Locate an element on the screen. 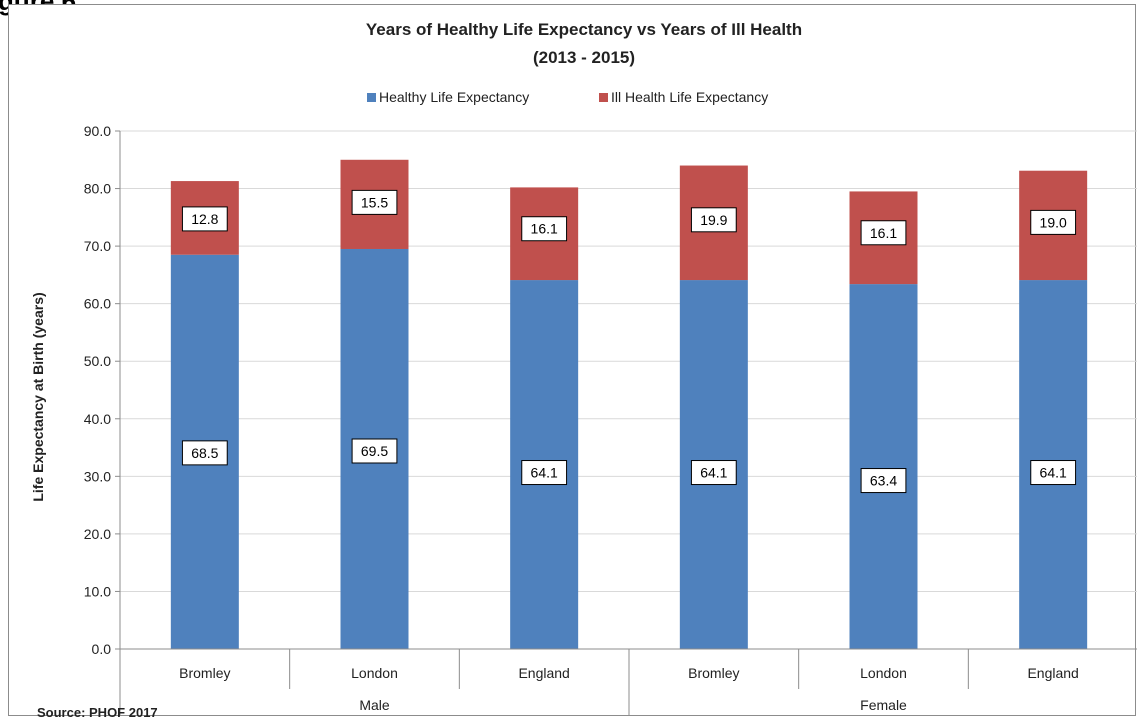 The height and width of the screenshot is (718, 1138). source-note: Source: PHOF 2017 is located at coordinates (97, 711).